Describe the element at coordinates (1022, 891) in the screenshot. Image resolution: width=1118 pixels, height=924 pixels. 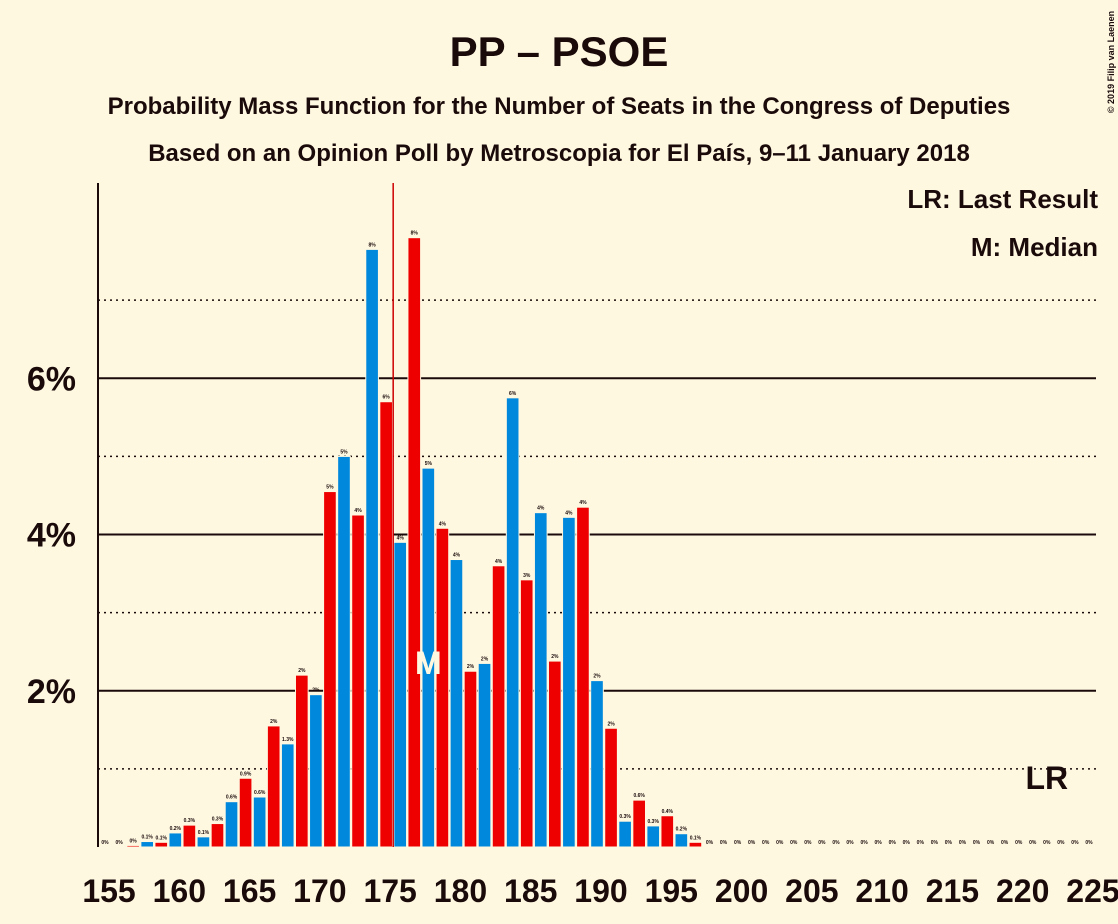
I see `x-tick-label: 220` at that location.